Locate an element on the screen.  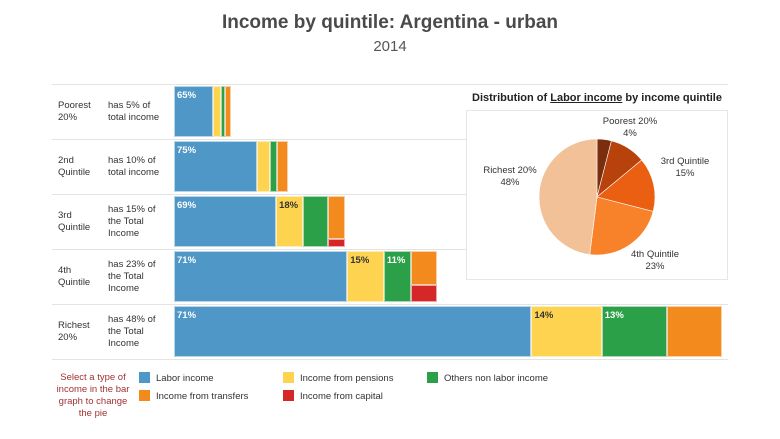
chart-title: Income by quintile: Argentina - urban is located at coordinates (390, 22).